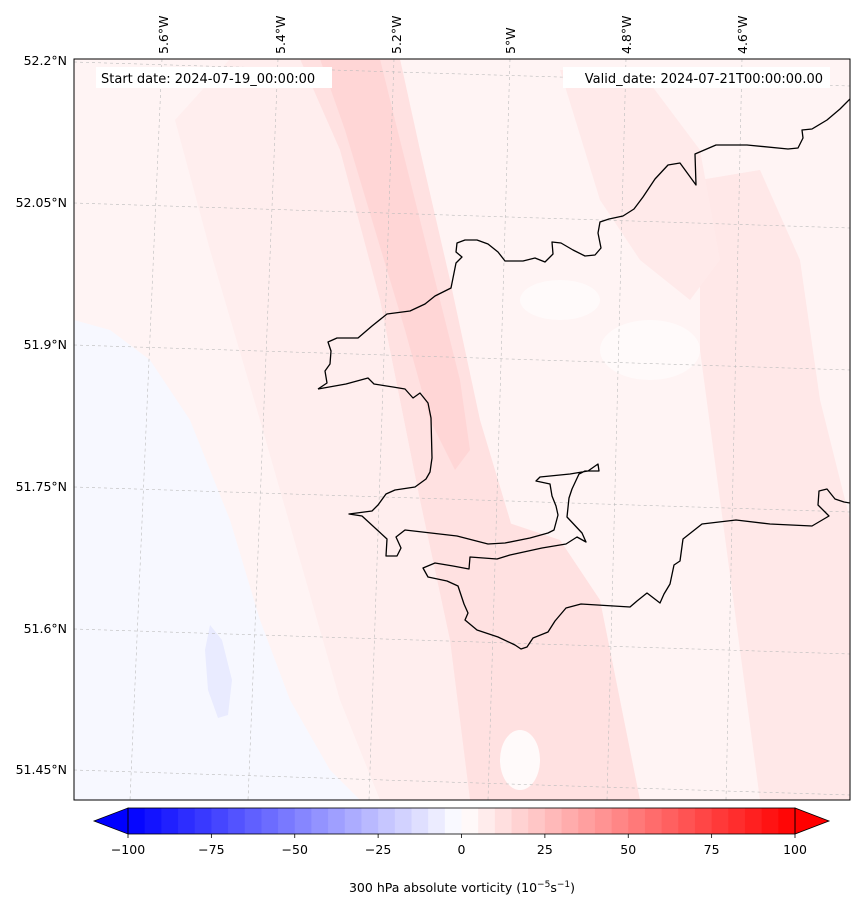 The height and width of the screenshot is (908, 859). What do you see at coordinates (378, 849) in the screenshot?
I see `colorbar-tick-label: −25` at bounding box center [378, 849].